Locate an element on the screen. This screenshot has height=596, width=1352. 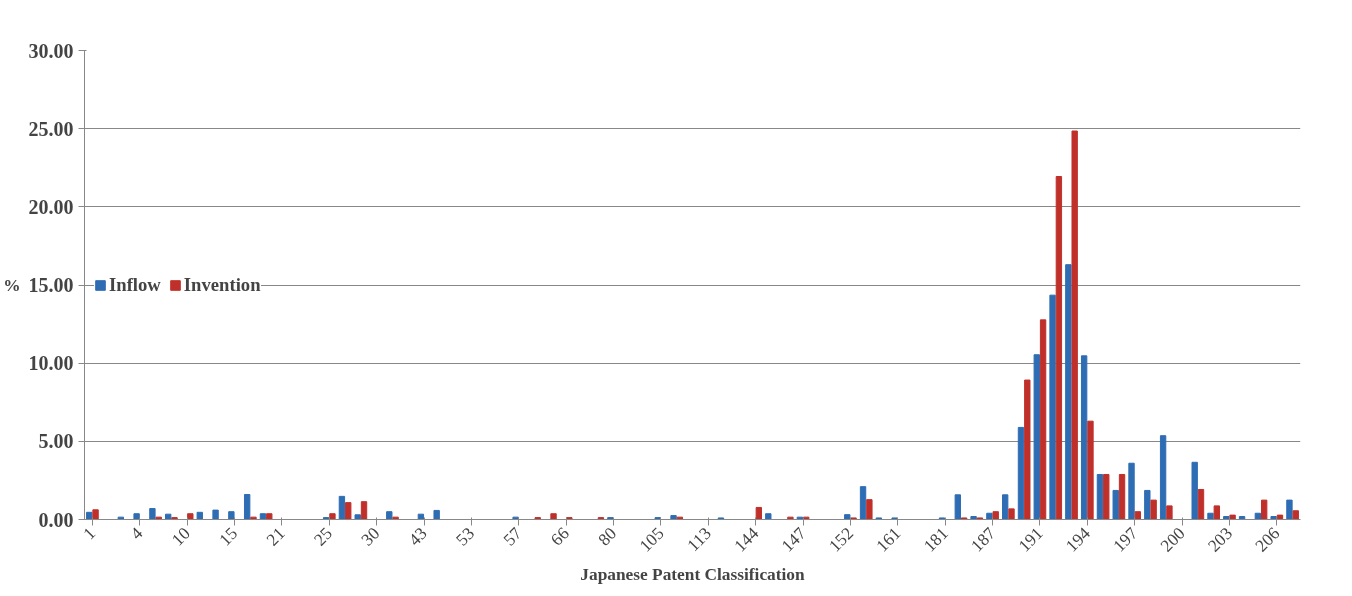
x-tick-label: 53 is located at coordinates (465, 536).